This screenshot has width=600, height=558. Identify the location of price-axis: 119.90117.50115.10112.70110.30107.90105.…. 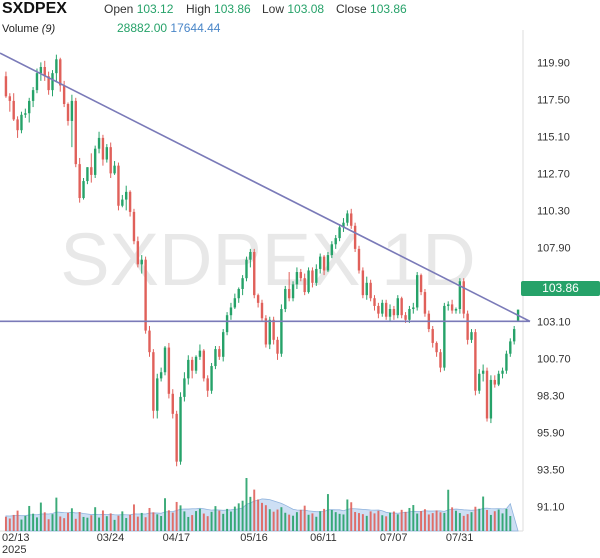
(554, 285).